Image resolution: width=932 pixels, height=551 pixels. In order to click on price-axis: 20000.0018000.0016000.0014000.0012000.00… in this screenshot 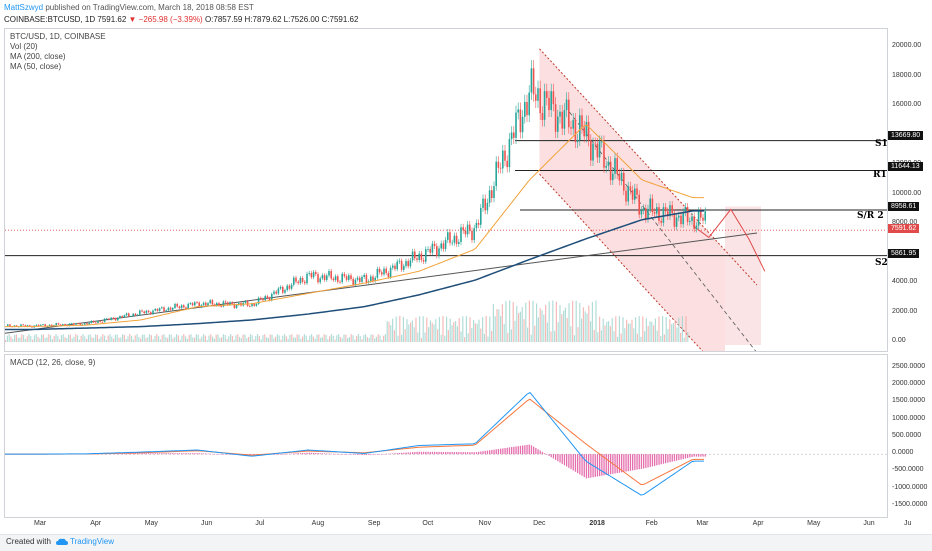, I will do `click(910, 190)`.